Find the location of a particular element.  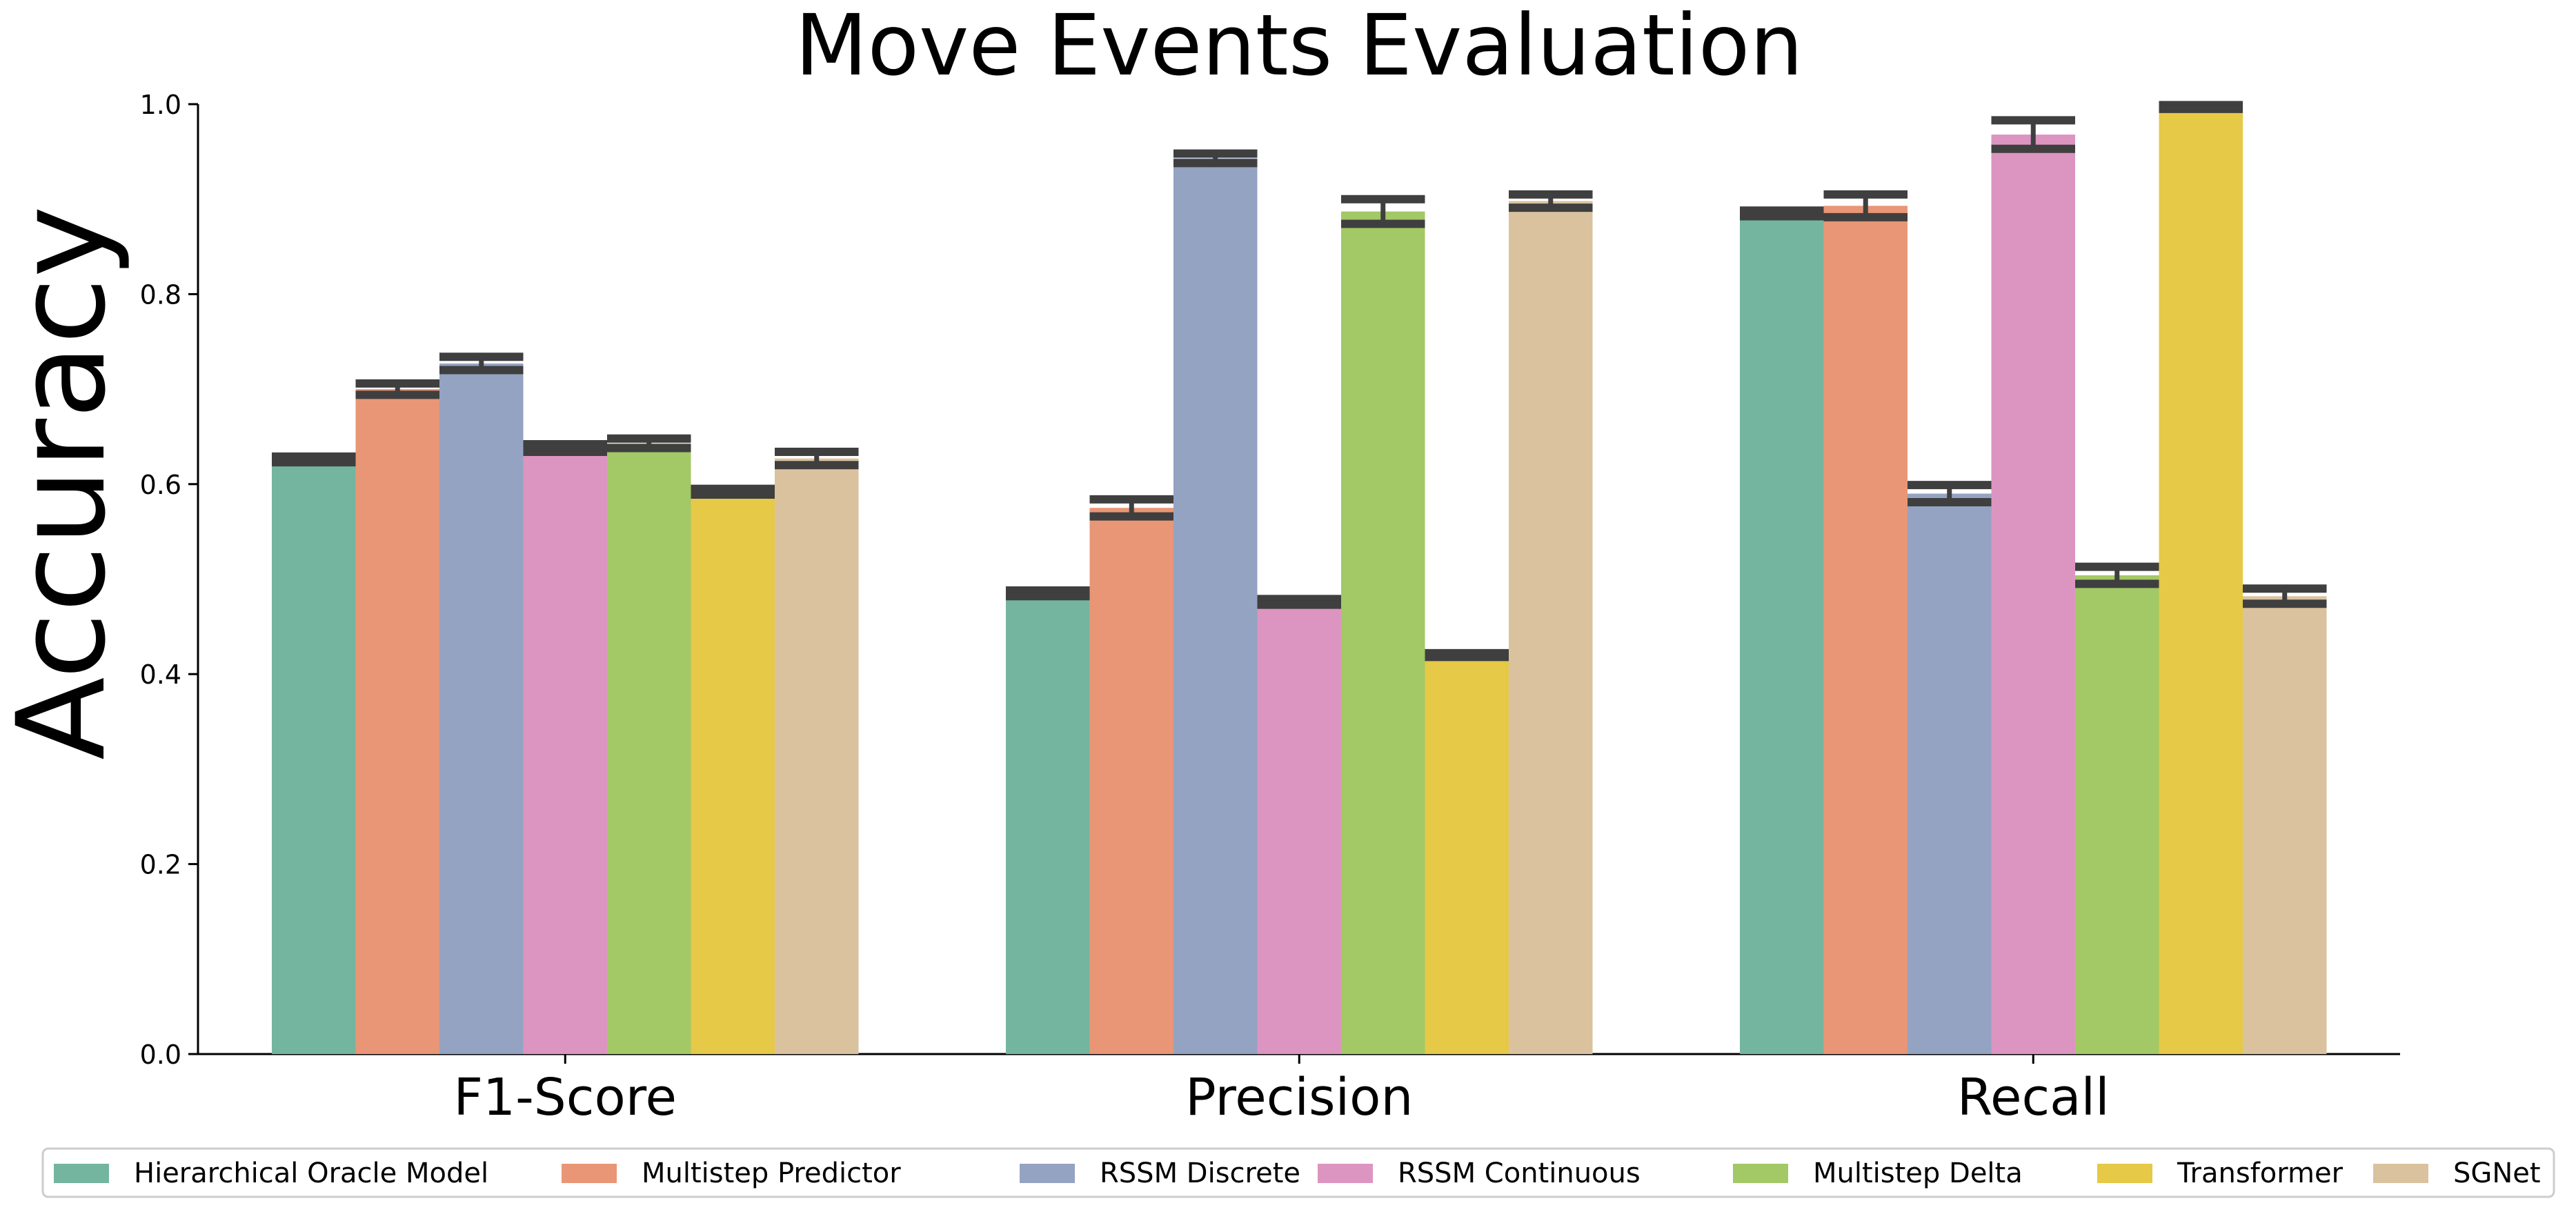

x-tick-label: Recall is located at coordinates (2033, 1097).